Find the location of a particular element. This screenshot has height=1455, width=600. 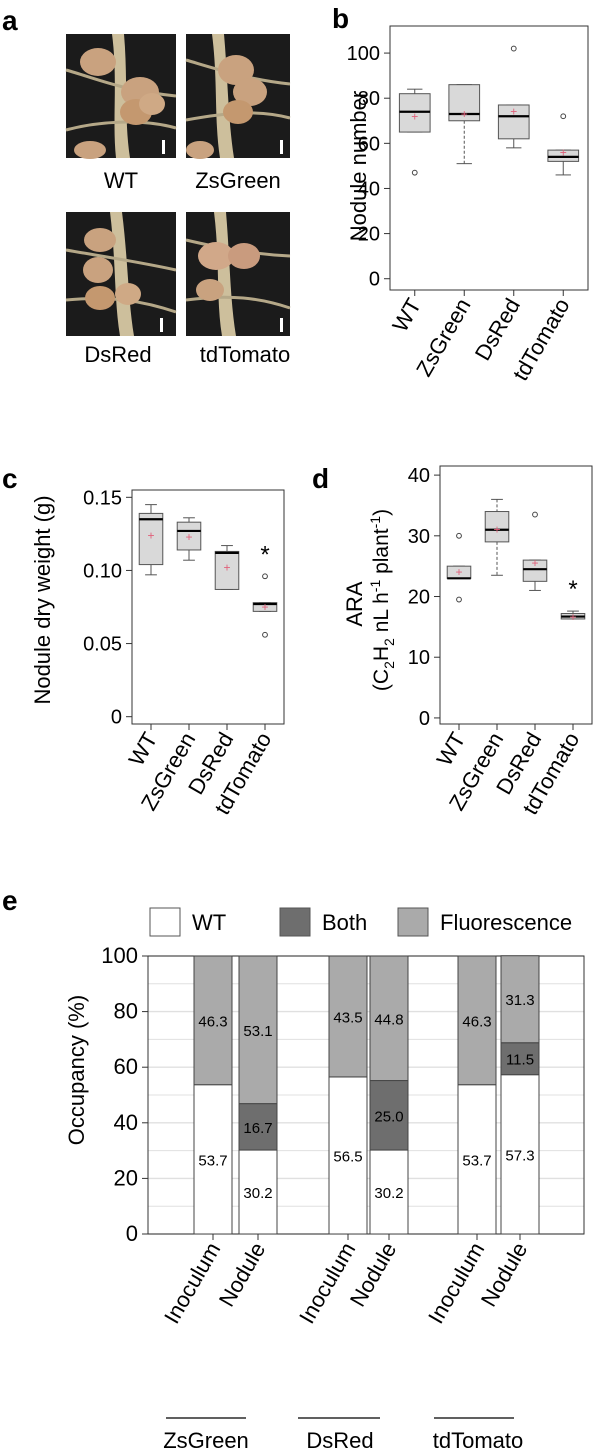

chart-c-xtick-label: WT is located at coordinates (143, 749).